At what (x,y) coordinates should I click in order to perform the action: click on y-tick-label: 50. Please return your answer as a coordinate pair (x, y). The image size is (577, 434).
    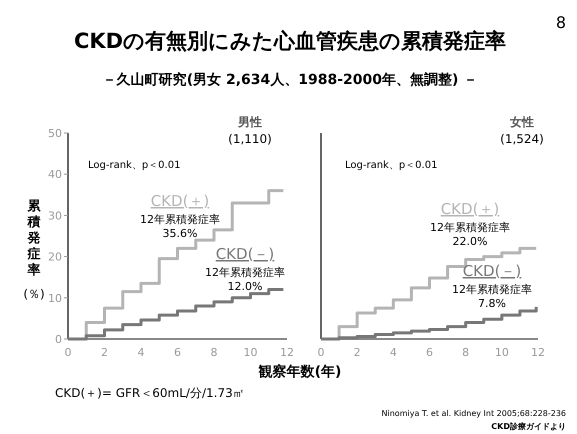
    Looking at the image, I should click on (55, 133).